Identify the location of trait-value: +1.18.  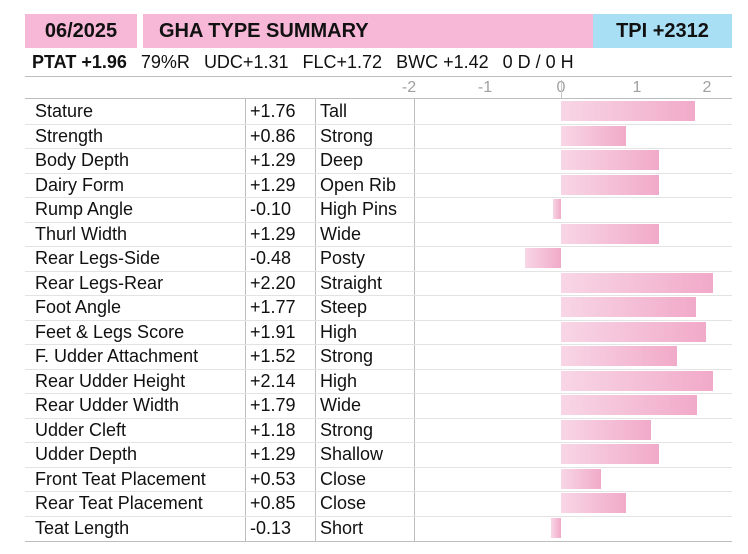
(273, 430).